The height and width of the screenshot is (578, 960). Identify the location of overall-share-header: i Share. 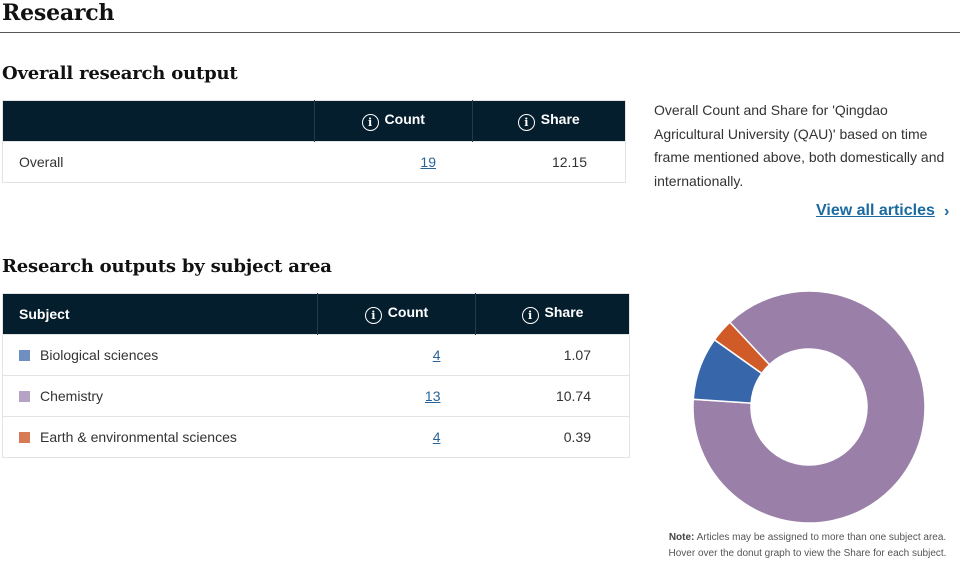
(549, 121).